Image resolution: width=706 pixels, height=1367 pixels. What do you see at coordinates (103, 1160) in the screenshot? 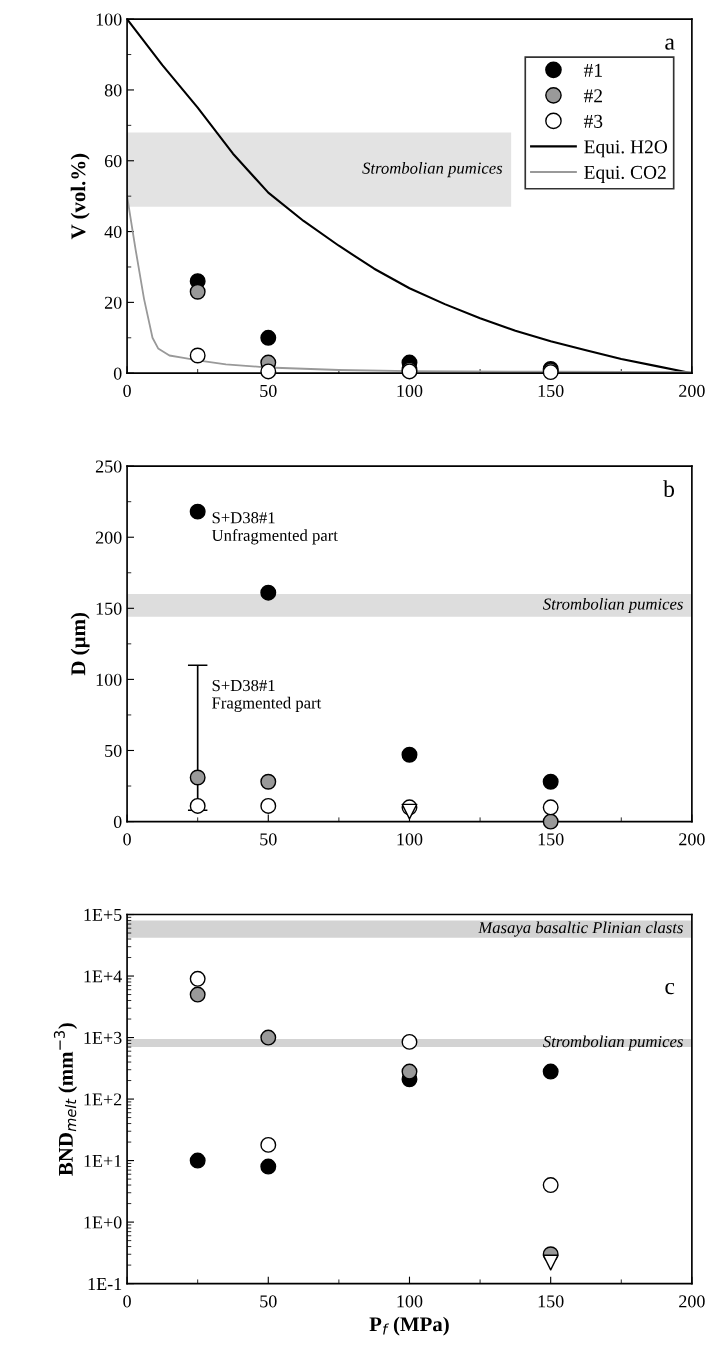
I see `y-tick-label: 1E+1` at bounding box center [103, 1160].